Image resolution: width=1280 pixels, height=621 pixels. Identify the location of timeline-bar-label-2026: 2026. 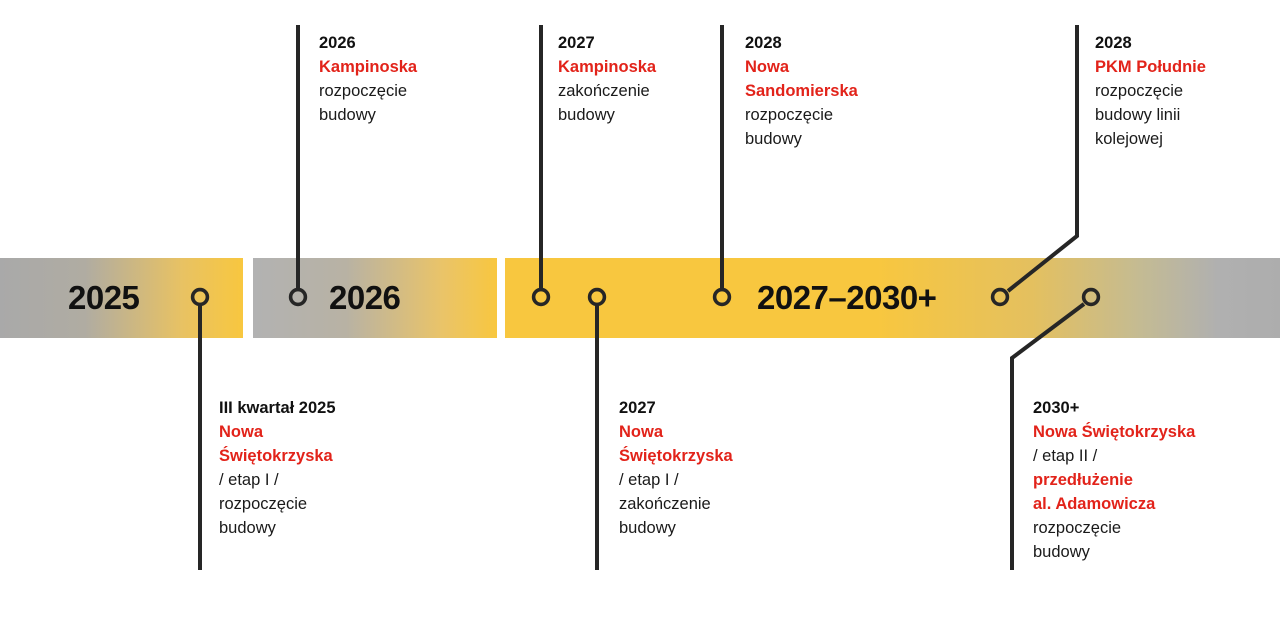
(365, 297).